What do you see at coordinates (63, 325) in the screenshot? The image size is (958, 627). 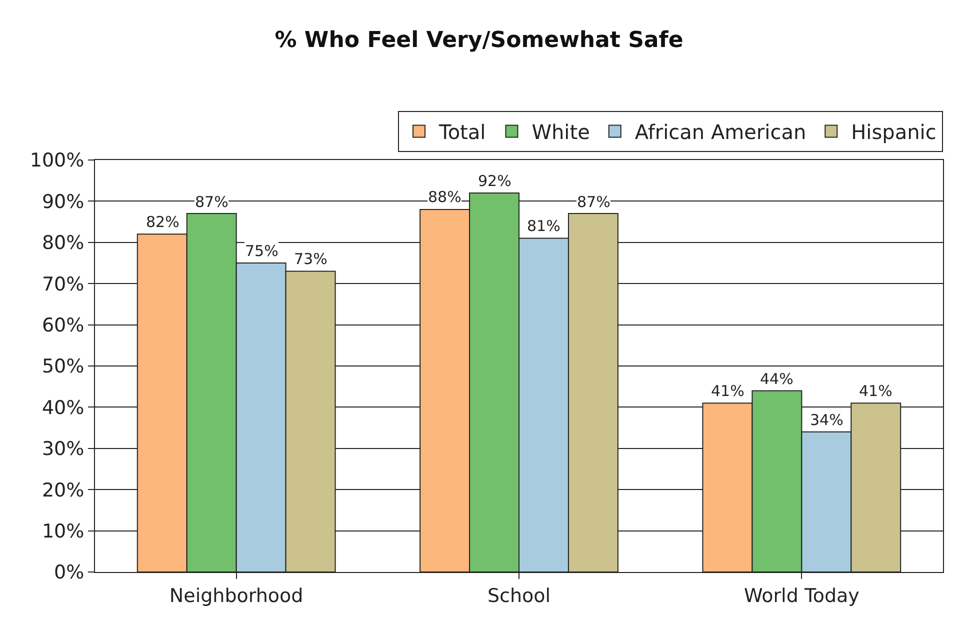 I see `y-tick-label: 60%` at bounding box center [63, 325].